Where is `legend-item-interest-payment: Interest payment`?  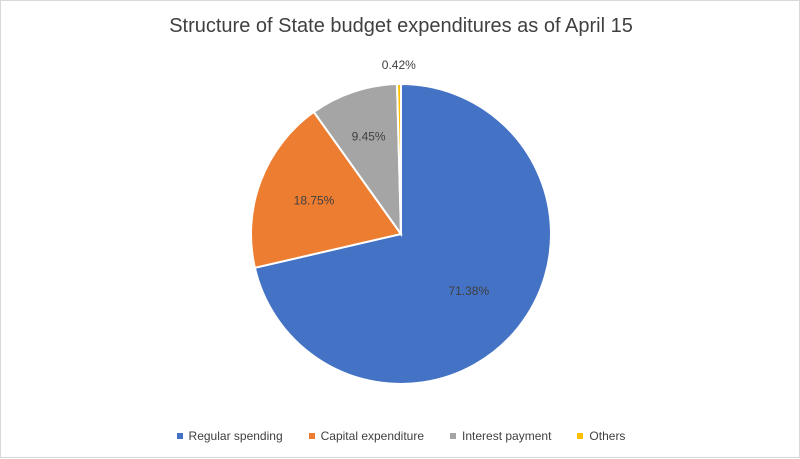
legend-item-interest-payment: Interest payment is located at coordinates (500, 436).